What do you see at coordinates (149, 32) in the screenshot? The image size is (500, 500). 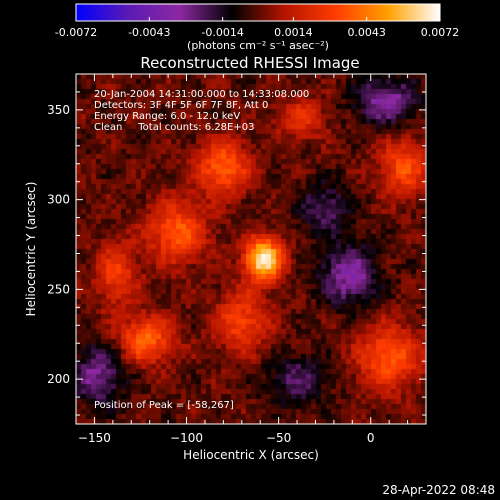 I see `colorbar-tick-label: -0.0043` at bounding box center [149, 32].